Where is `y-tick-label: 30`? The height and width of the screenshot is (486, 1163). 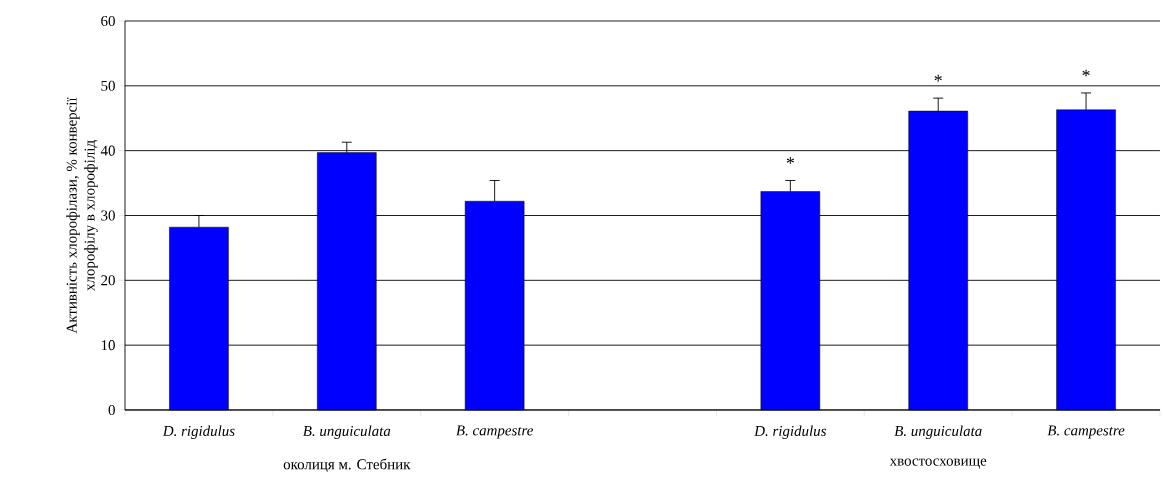
y-tick-label: 30 is located at coordinates (108, 215).